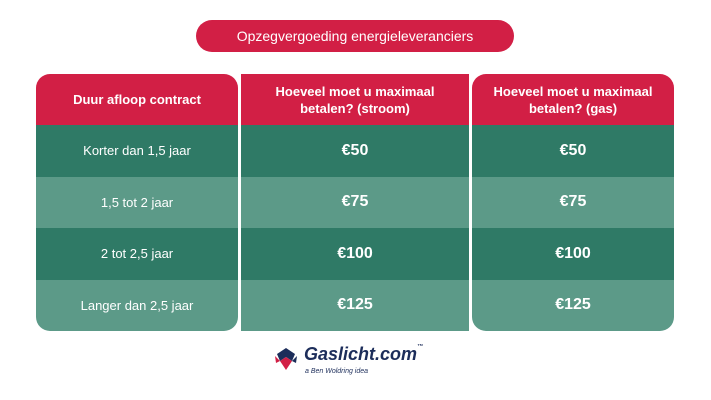 This screenshot has height=400, width=711. I want to click on electricity-cell: €50, so click(355, 151).